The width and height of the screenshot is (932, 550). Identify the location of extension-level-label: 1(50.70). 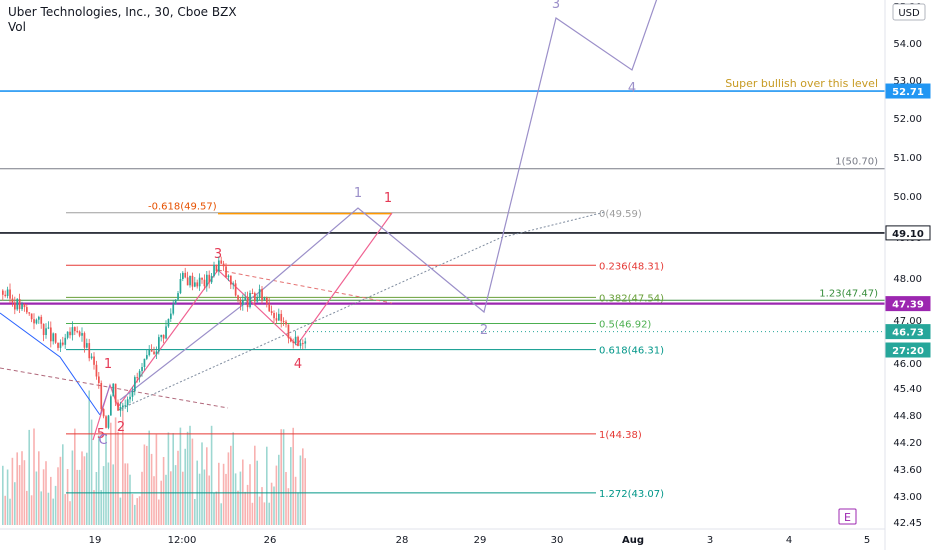
(856, 162).